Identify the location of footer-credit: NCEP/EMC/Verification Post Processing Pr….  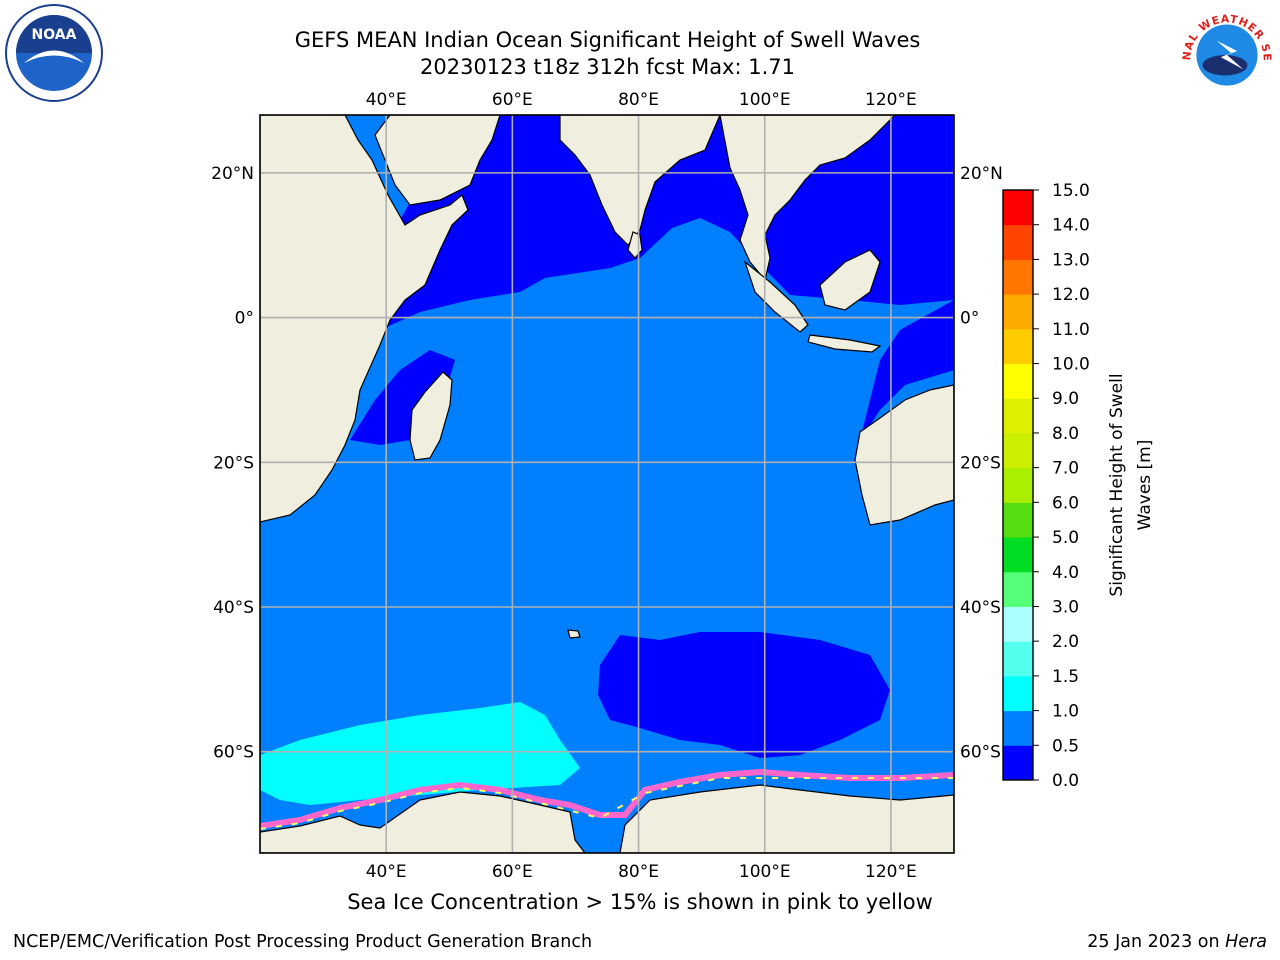
(303, 942).